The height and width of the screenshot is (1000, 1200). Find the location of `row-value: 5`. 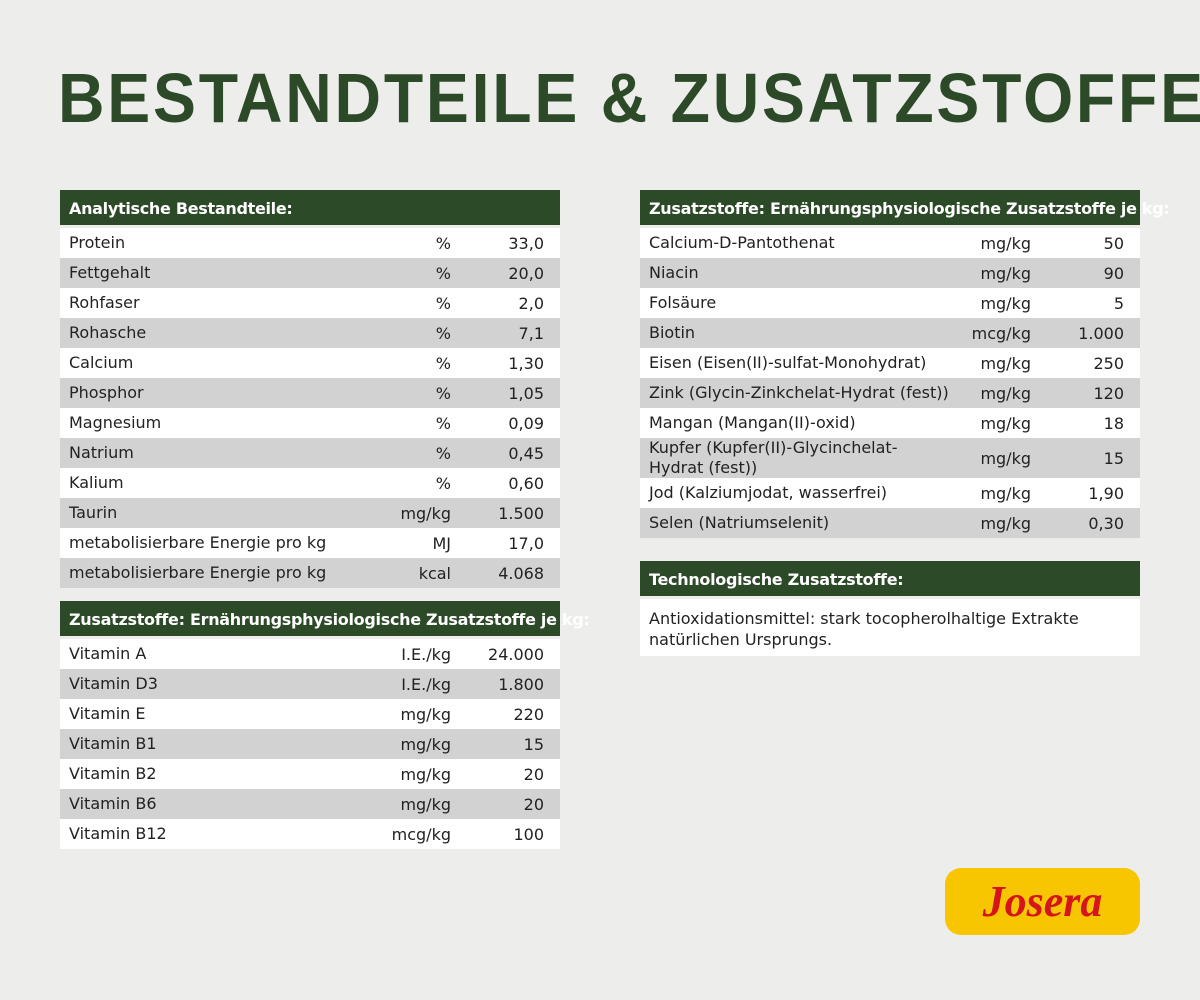

row-value: 5 is located at coordinates (1118, 303).